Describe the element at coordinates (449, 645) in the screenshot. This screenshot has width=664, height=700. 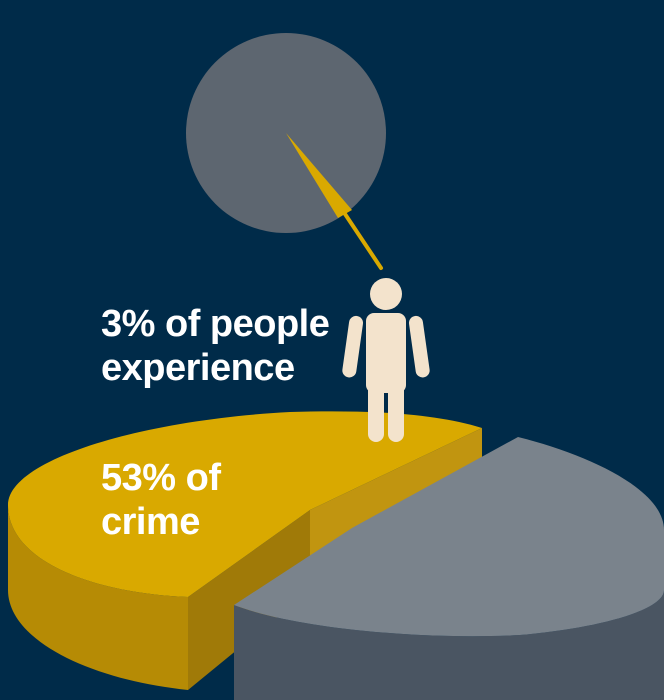
I see `crime-pie-grey-side` at that location.